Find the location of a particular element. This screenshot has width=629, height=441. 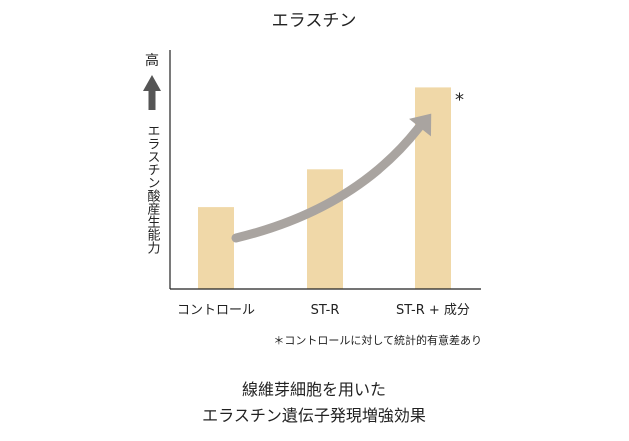

footnote: ＊コントロールに対して統計的有意差あり is located at coordinates (377, 340).